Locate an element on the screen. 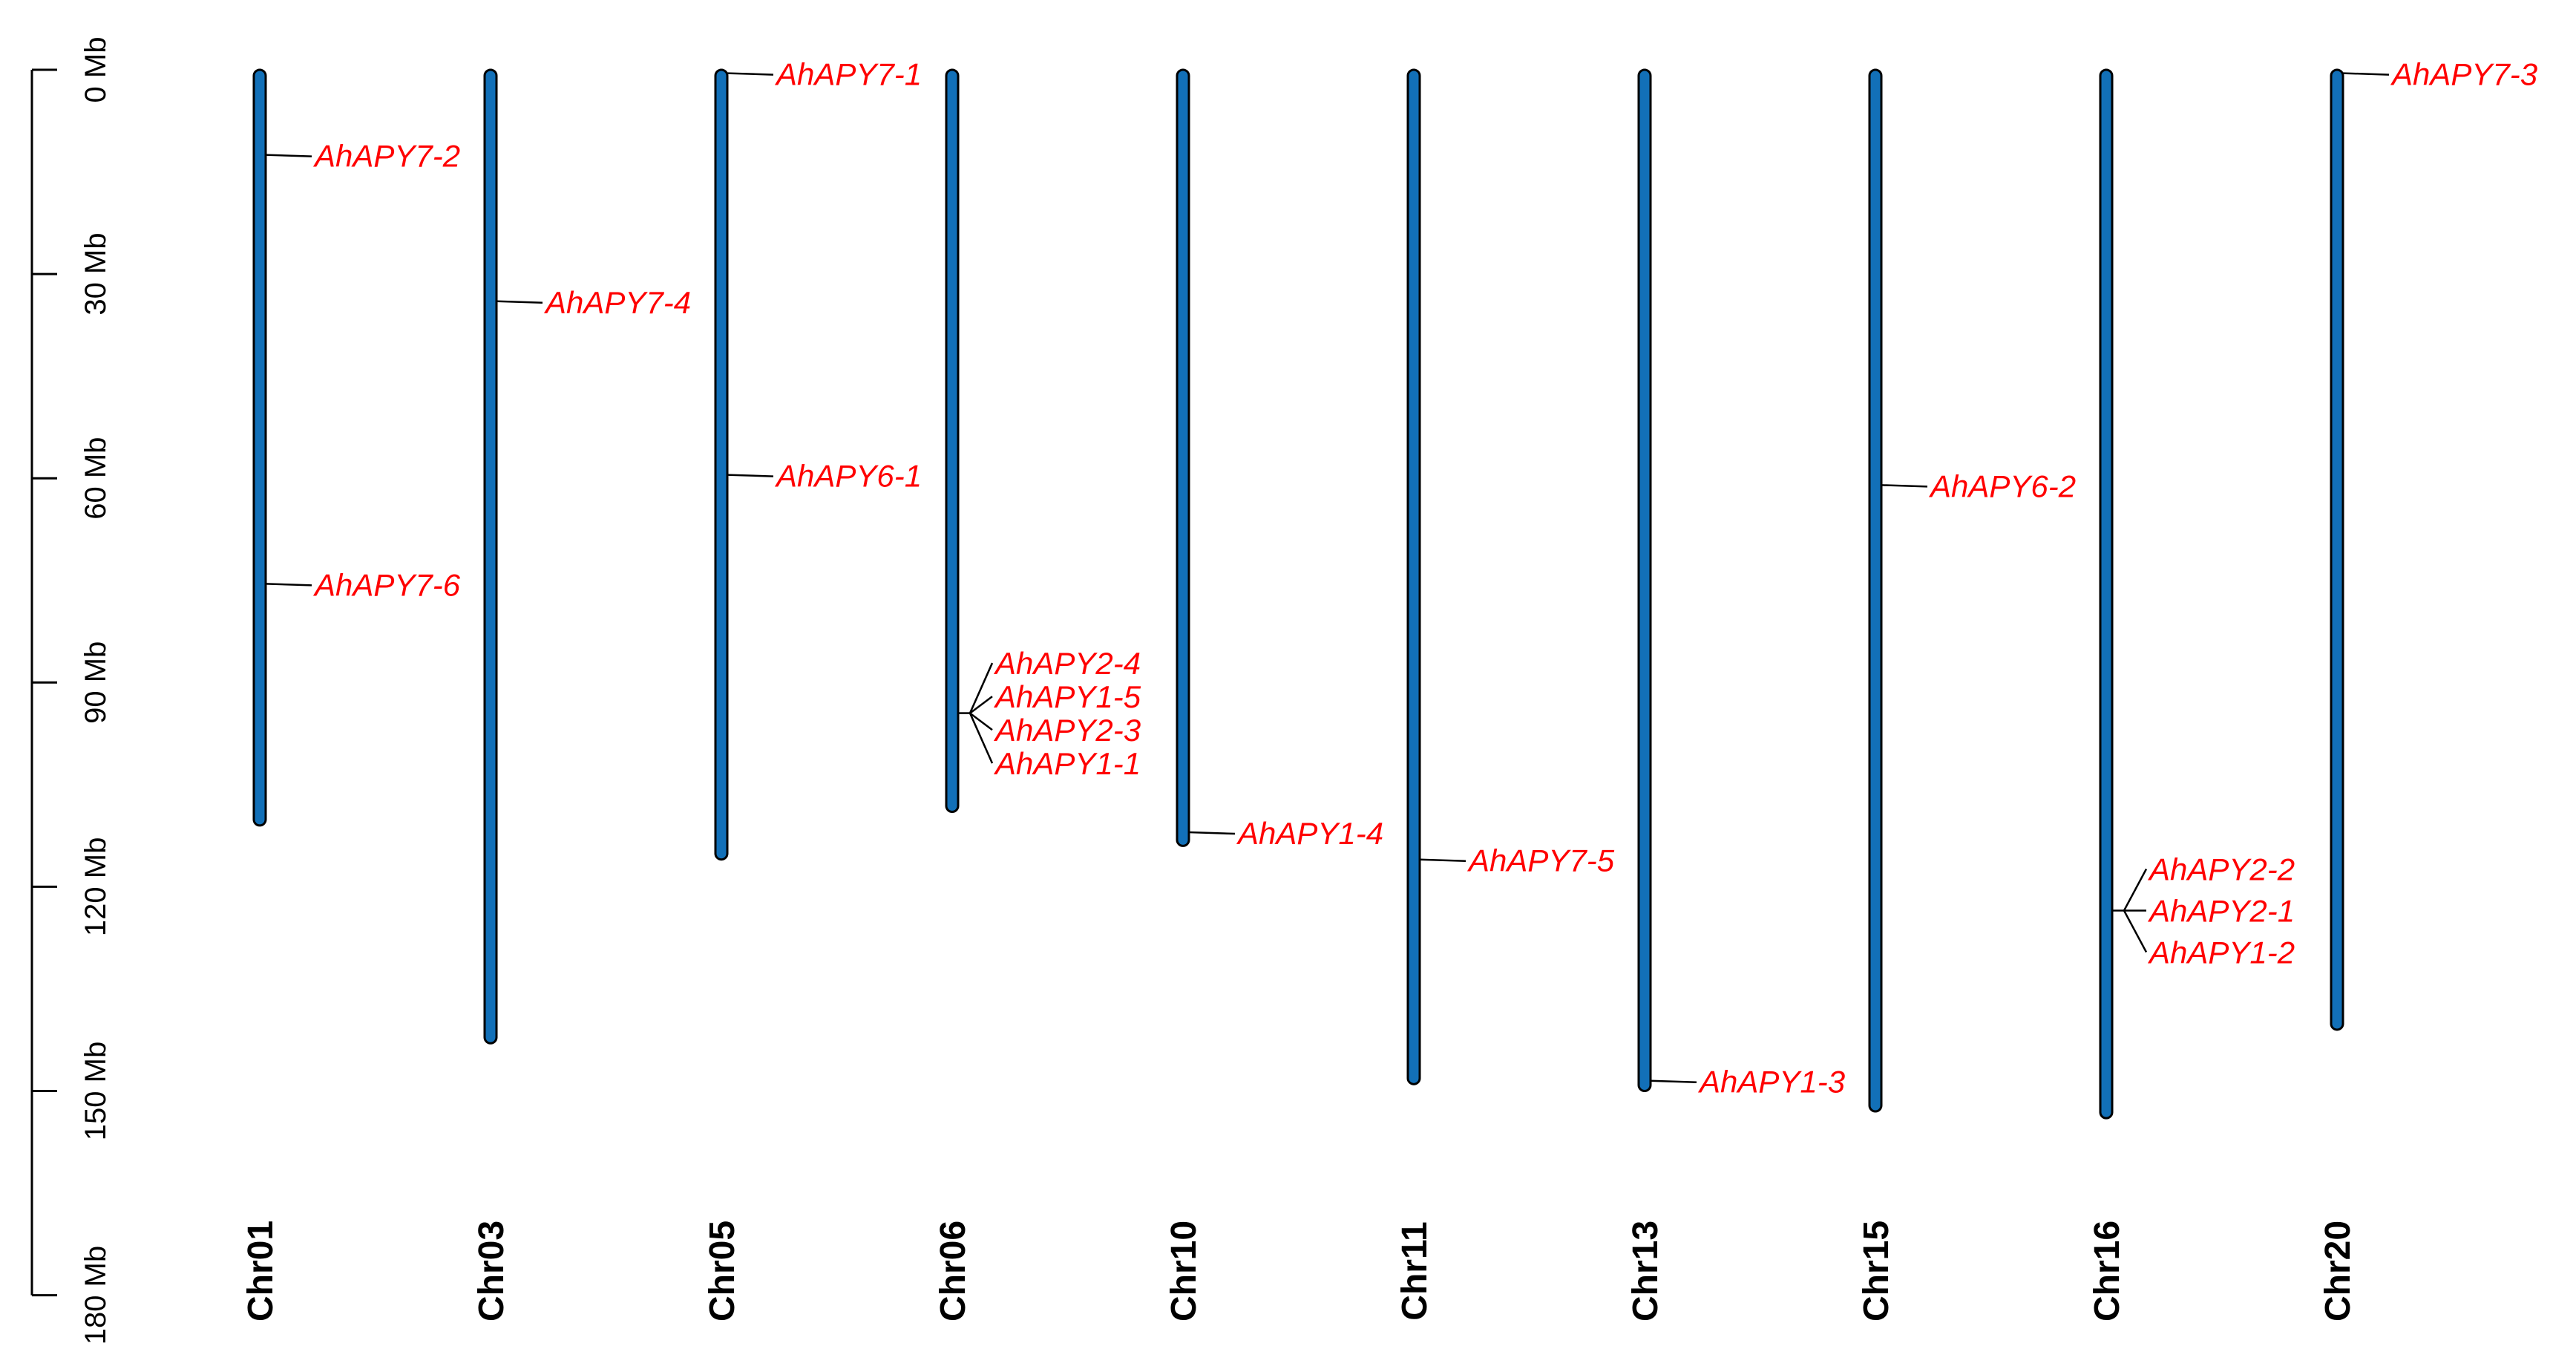 This screenshot has width=2576, height=1346. gene-label: AhAPY1-4 is located at coordinates (1309, 834).